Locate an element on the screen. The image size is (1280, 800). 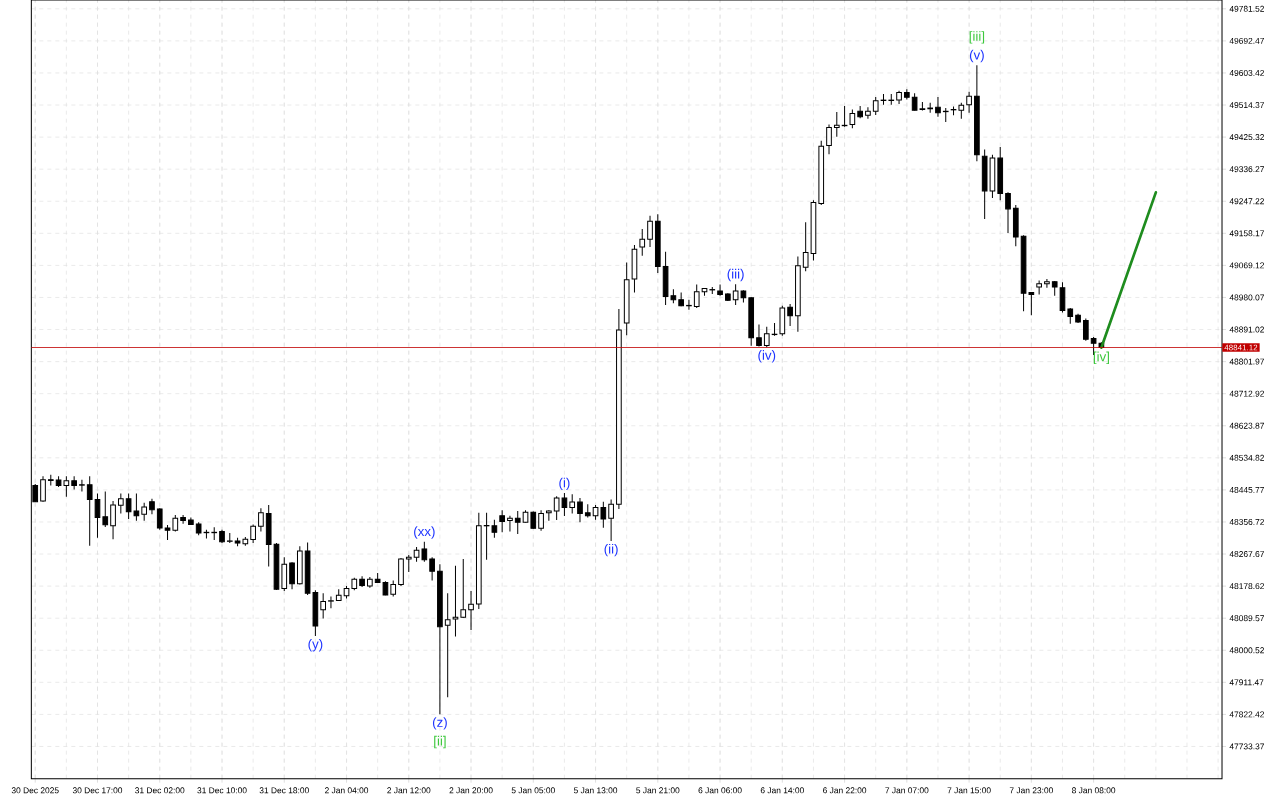
annotation: (i) is located at coordinates (564, 484).